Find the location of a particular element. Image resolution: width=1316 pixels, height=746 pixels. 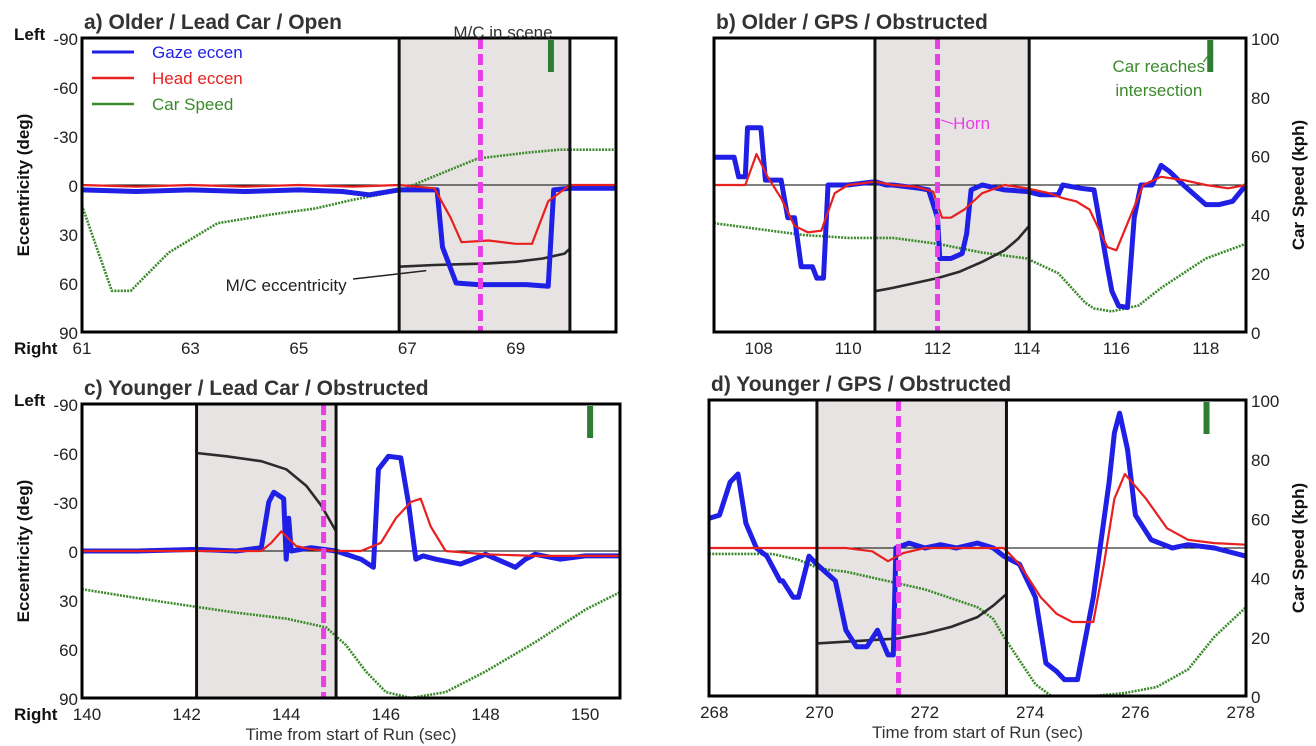

legend-entry: Car Speed is located at coordinates (192, 104).